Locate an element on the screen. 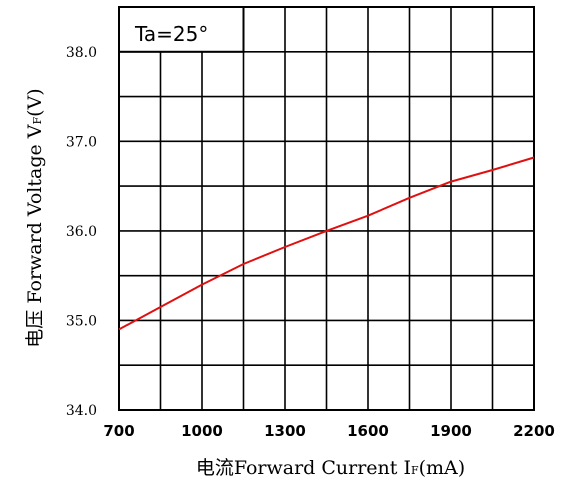 This screenshot has height=486, width=584. y-tick-labels: 34.0 35.0 36.0 37.0 38.0 is located at coordinates (81, 232).